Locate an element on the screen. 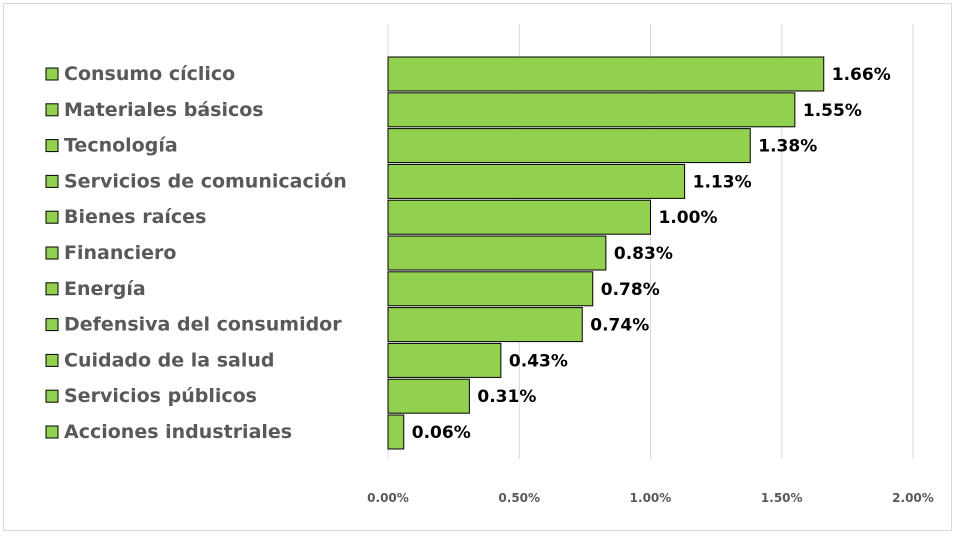 This screenshot has width=957, height=536. category-label: Cuidado de la salud is located at coordinates (169, 360).